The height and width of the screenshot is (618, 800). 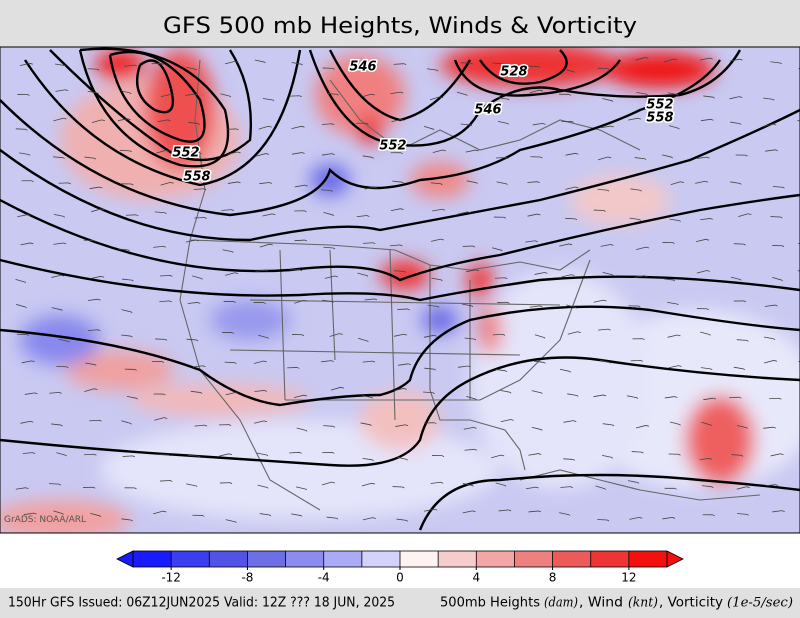 I want to click on title: GFS 500 mb Heights, Winds & Vorticity, so click(x=400, y=26).